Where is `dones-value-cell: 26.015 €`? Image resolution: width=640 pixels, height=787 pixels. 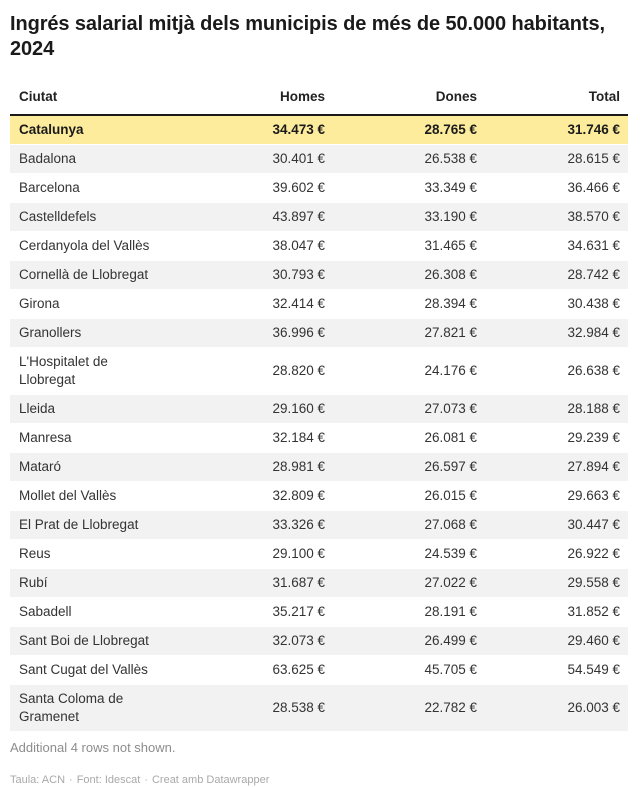
dones-value-cell: 26.015 € is located at coordinates (450, 495).